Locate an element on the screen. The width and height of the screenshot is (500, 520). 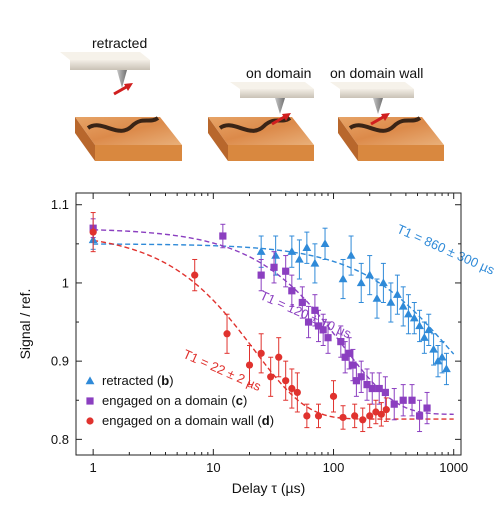
panel-on-domain-wall: on domain wall is located at coordinates (387, 113).